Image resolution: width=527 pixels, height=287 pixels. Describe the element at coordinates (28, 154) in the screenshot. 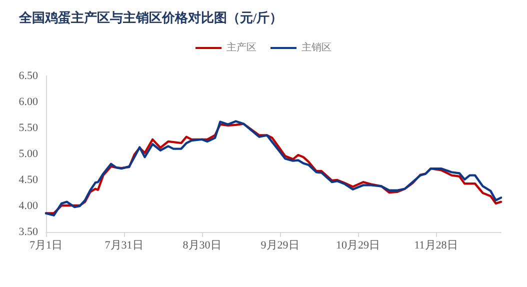

I see `y-tick-label: 5.00` at that location.